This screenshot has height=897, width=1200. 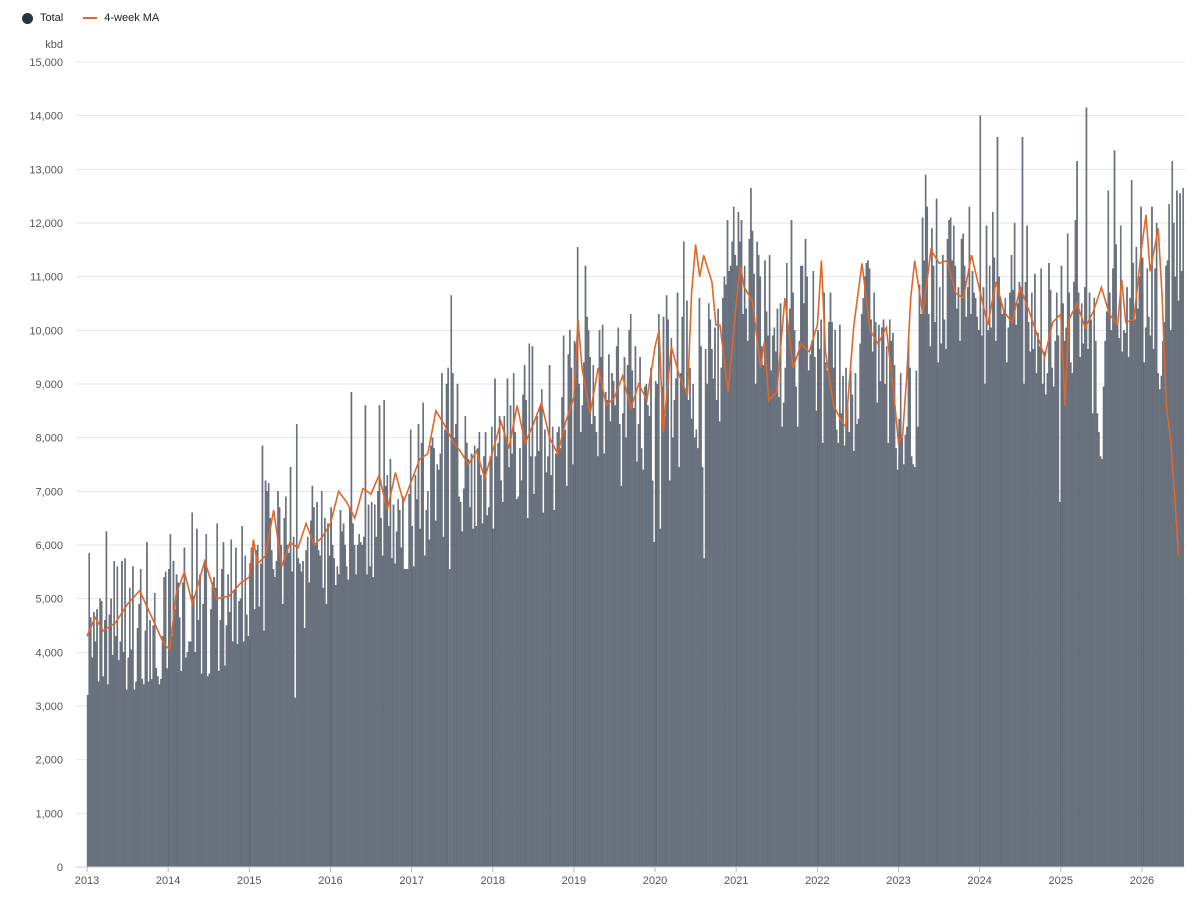 What do you see at coordinates (46, 170) in the screenshot?
I see `y-tick-label: 13,000` at bounding box center [46, 170].